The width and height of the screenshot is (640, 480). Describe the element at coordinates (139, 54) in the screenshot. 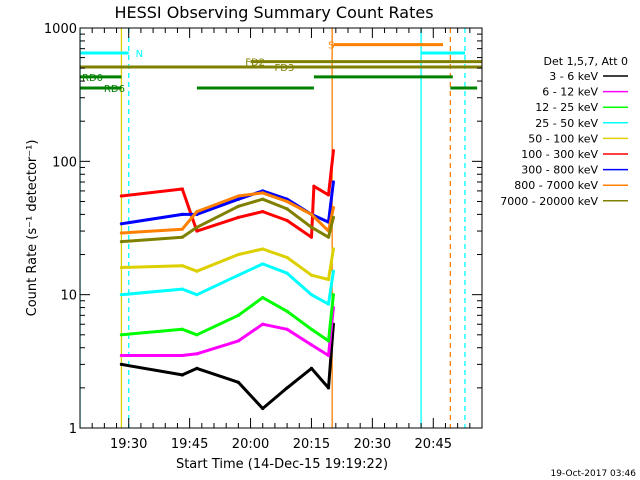

I see `state-bar-label-n: N` at that location.